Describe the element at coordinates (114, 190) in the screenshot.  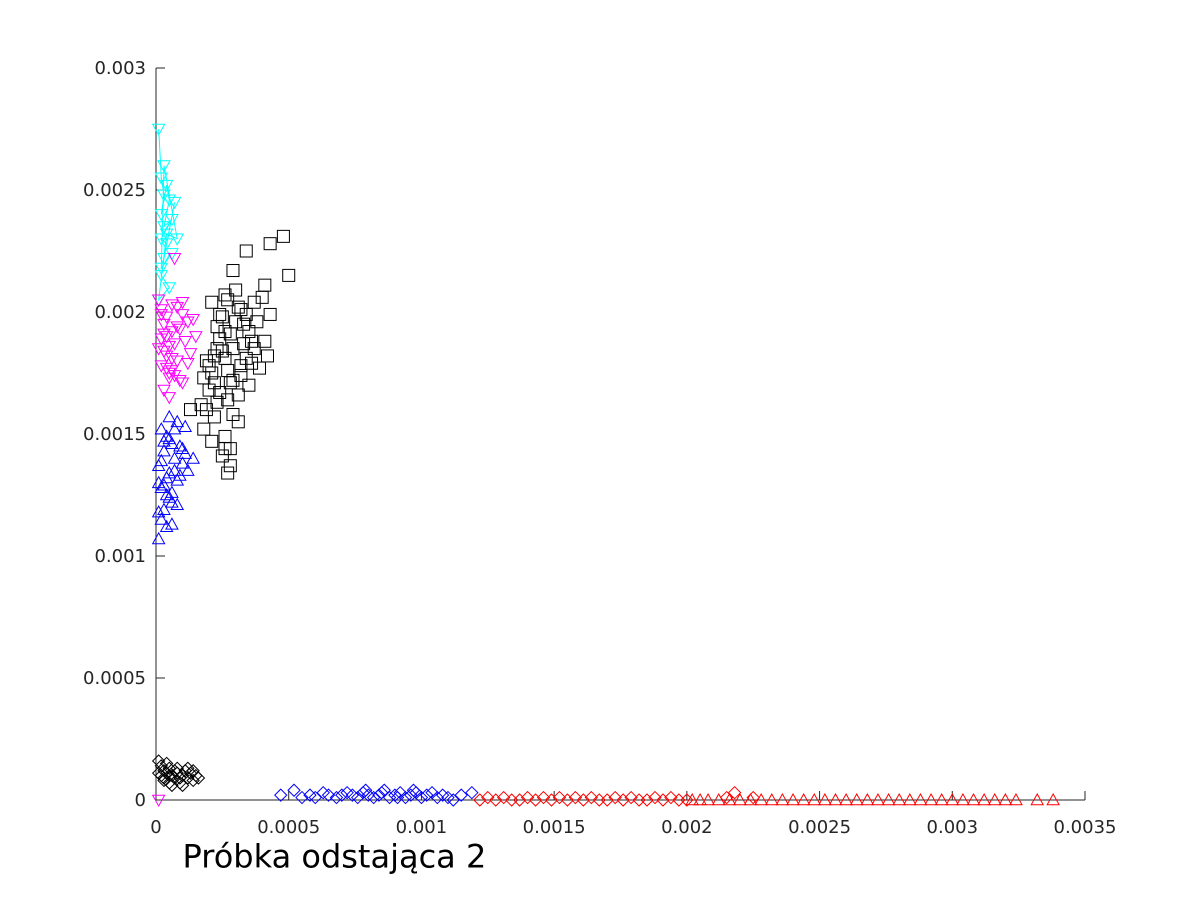
I see `y-tick-label: 0.0025` at that location.